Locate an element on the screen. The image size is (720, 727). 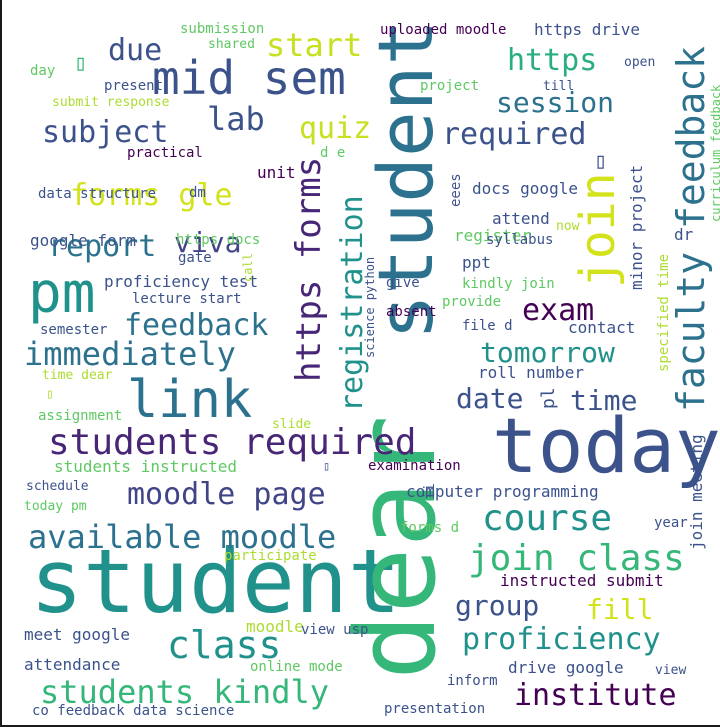
word-present: present is located at coordinates (133, 86).